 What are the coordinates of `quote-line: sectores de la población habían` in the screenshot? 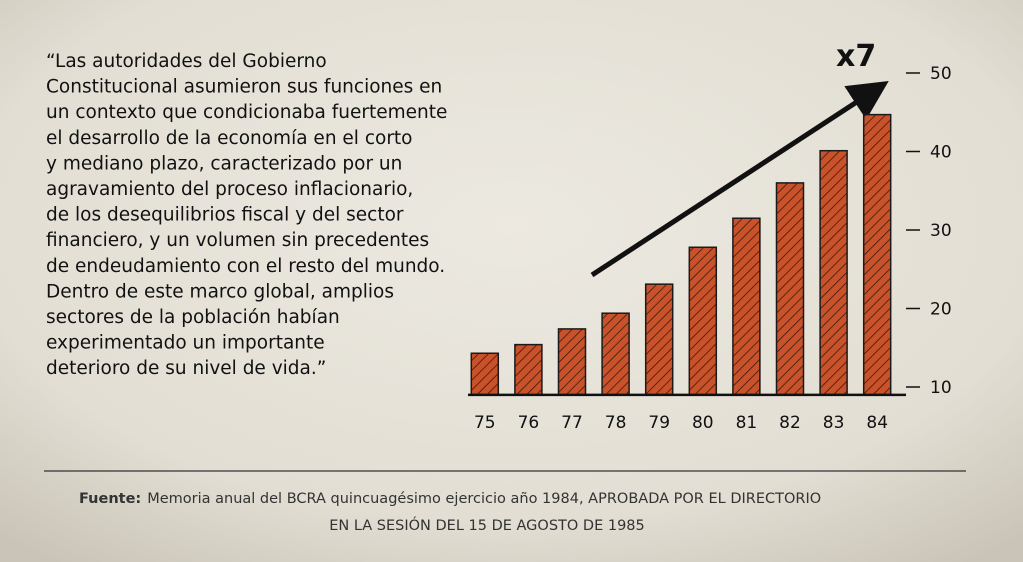 It's located at (193, 317).